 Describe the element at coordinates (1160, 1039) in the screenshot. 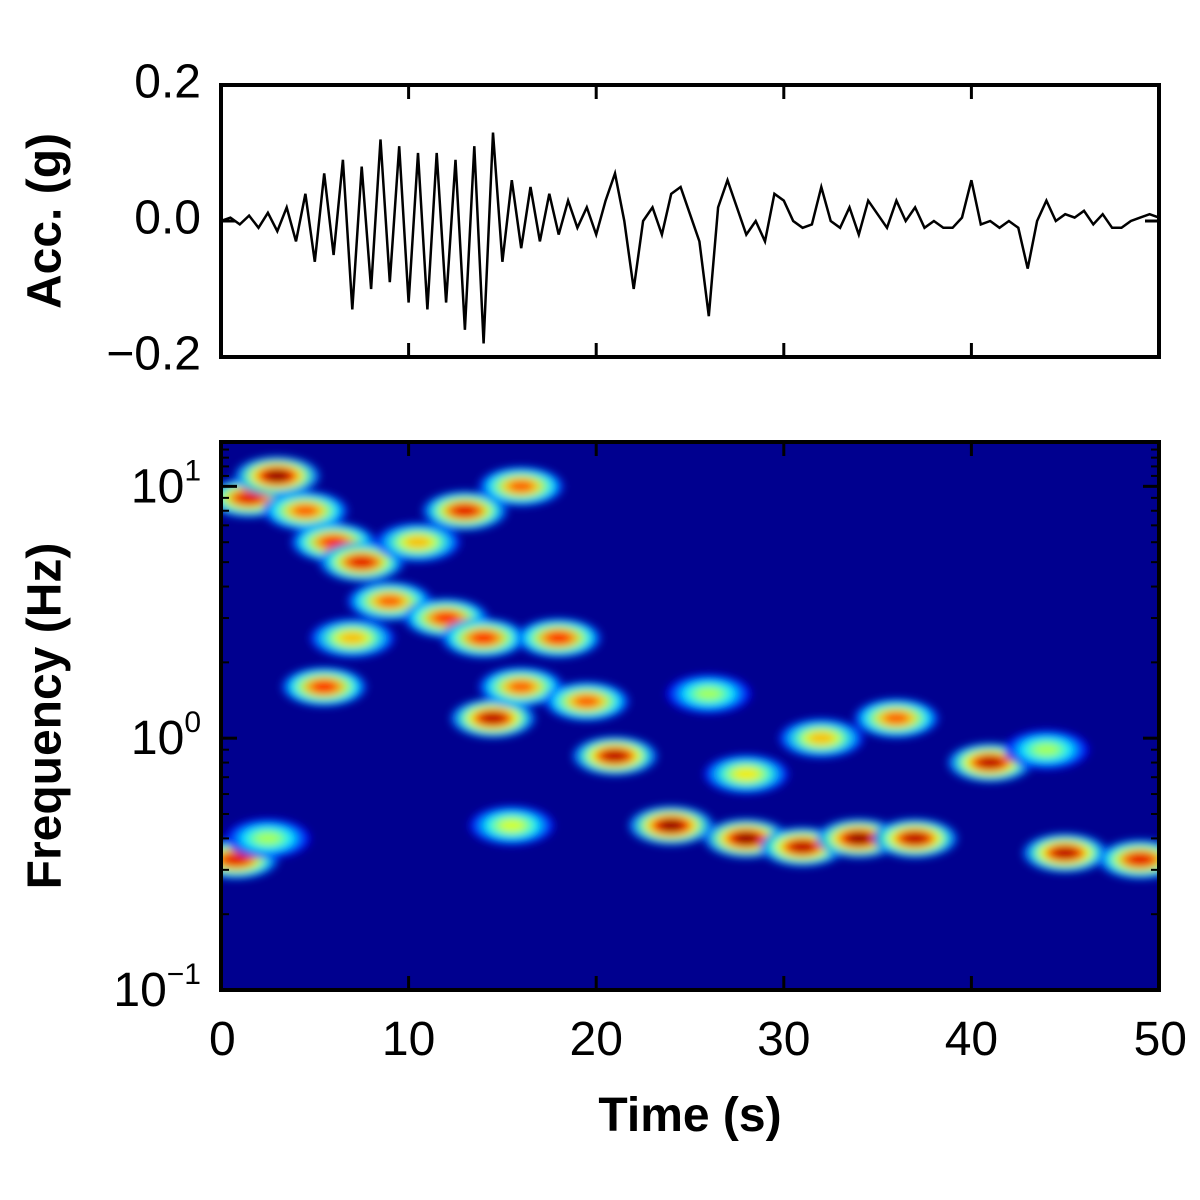

I see `spectrogram-x-tick-label: 50` at that location.